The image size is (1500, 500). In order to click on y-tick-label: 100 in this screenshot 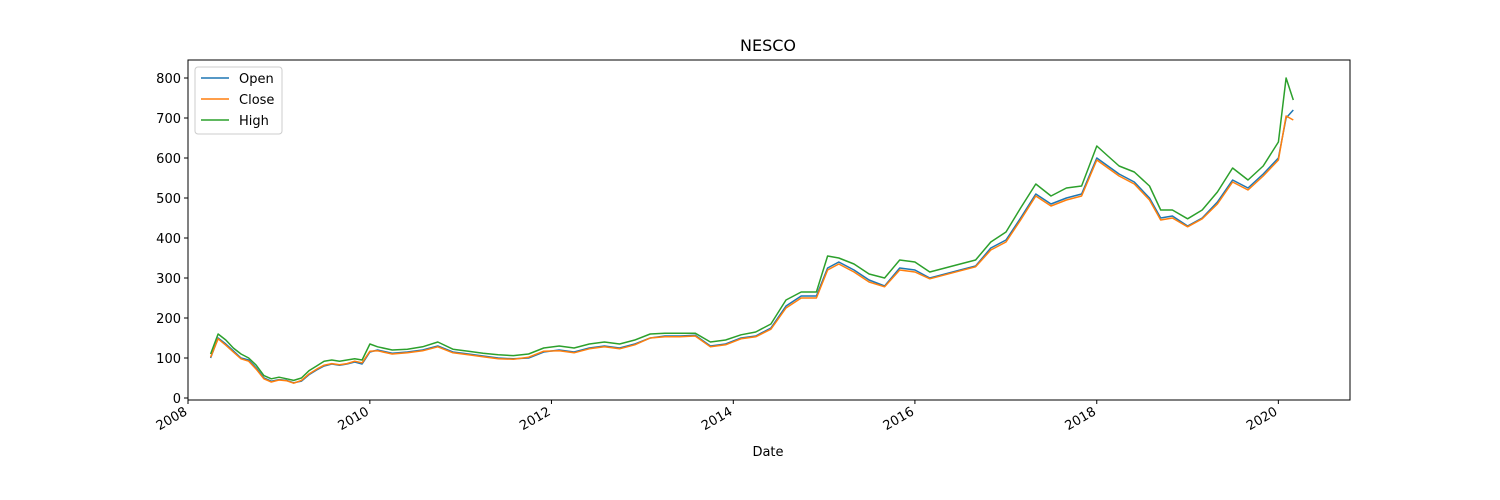, I will do `click(168, 359)`.